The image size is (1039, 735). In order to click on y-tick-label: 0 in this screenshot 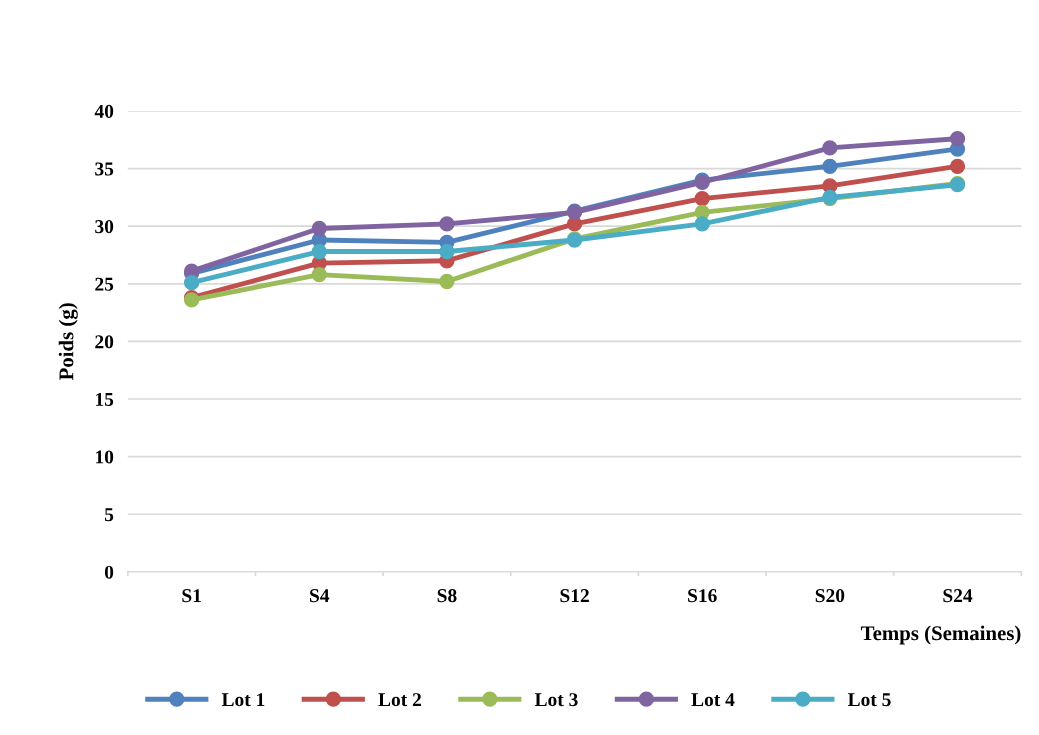, I will do `click(109, 572)`.